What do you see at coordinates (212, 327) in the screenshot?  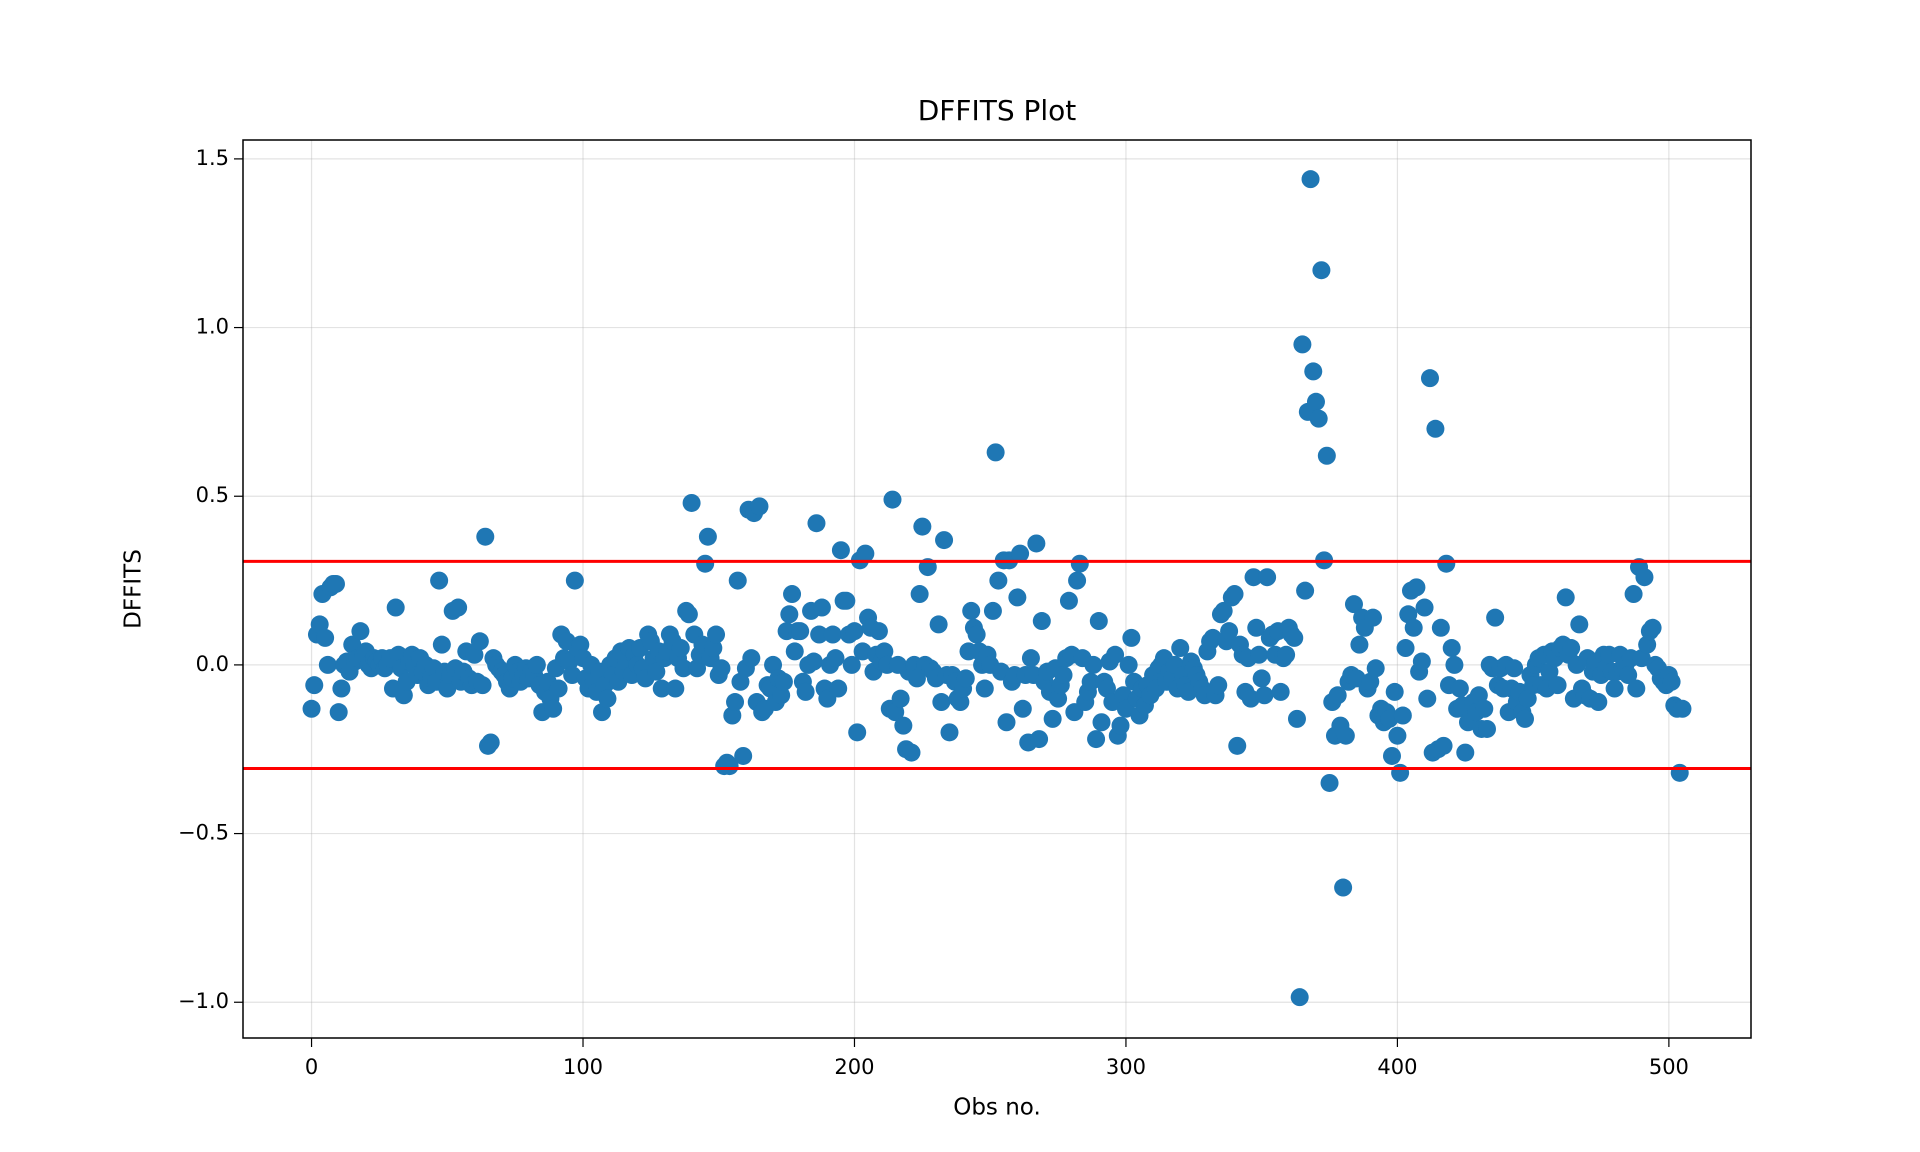 I see `y-tick-label: 1.0` at bounding box center [212, 327].